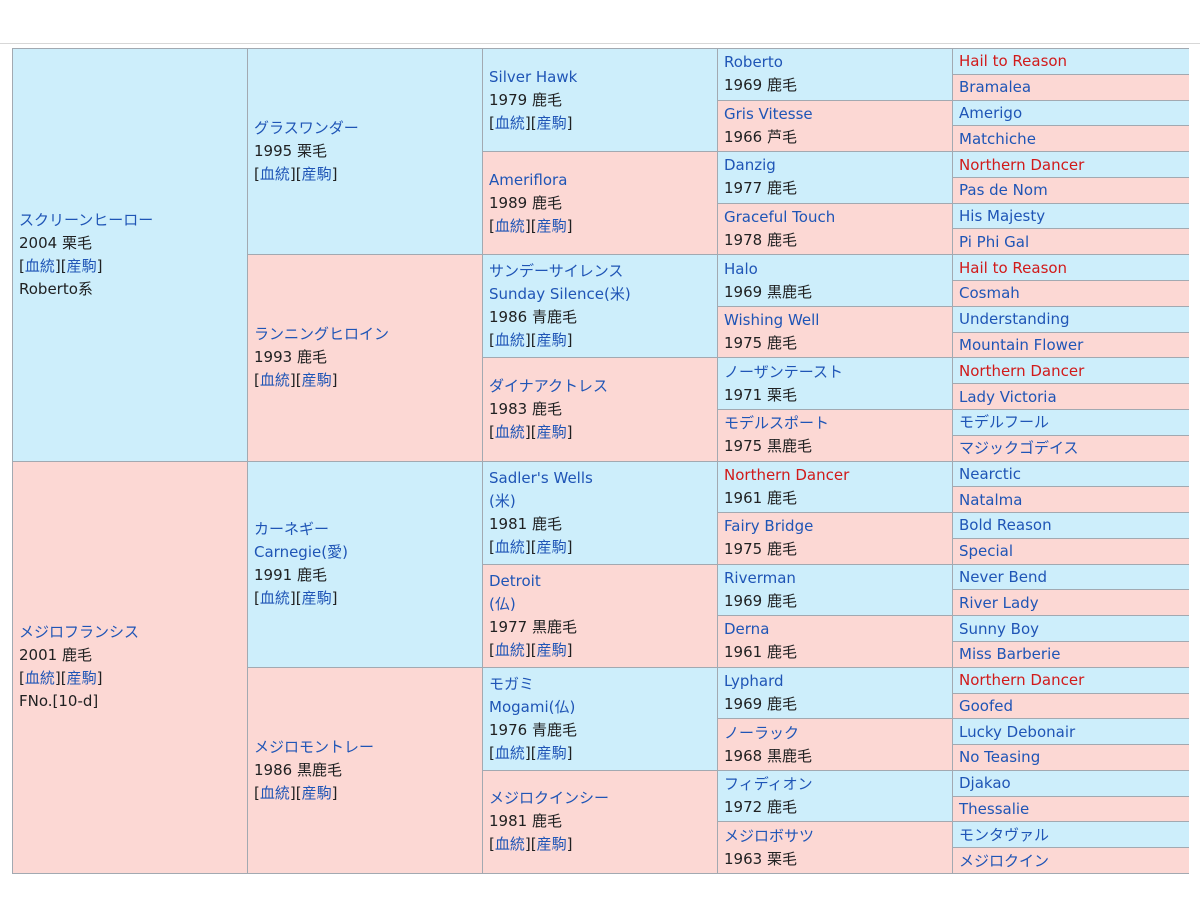 The height and width of the screenshot is (900, 1200). Describe the element at coordinates (997, 138) in the screenshot. I see `horse-name-link: Matchiche` at that location.